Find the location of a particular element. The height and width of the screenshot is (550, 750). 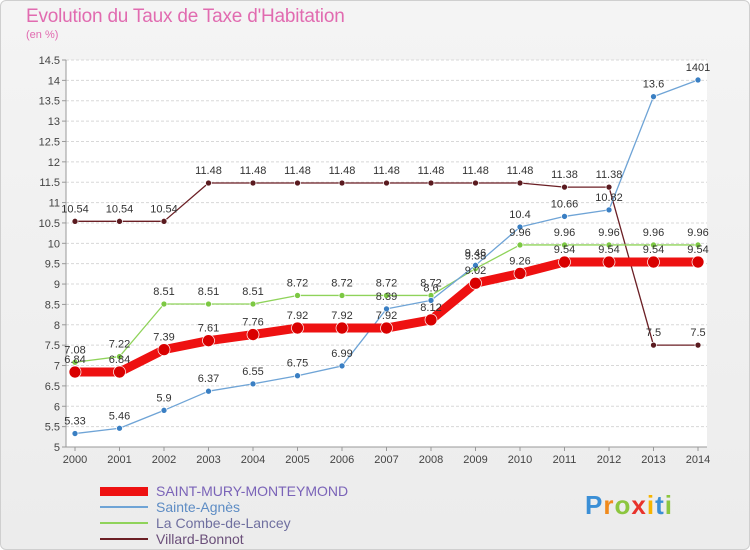

chart-title: Evolution du Taux de Taxe d'Habitation is located at coordinates (185, 16).